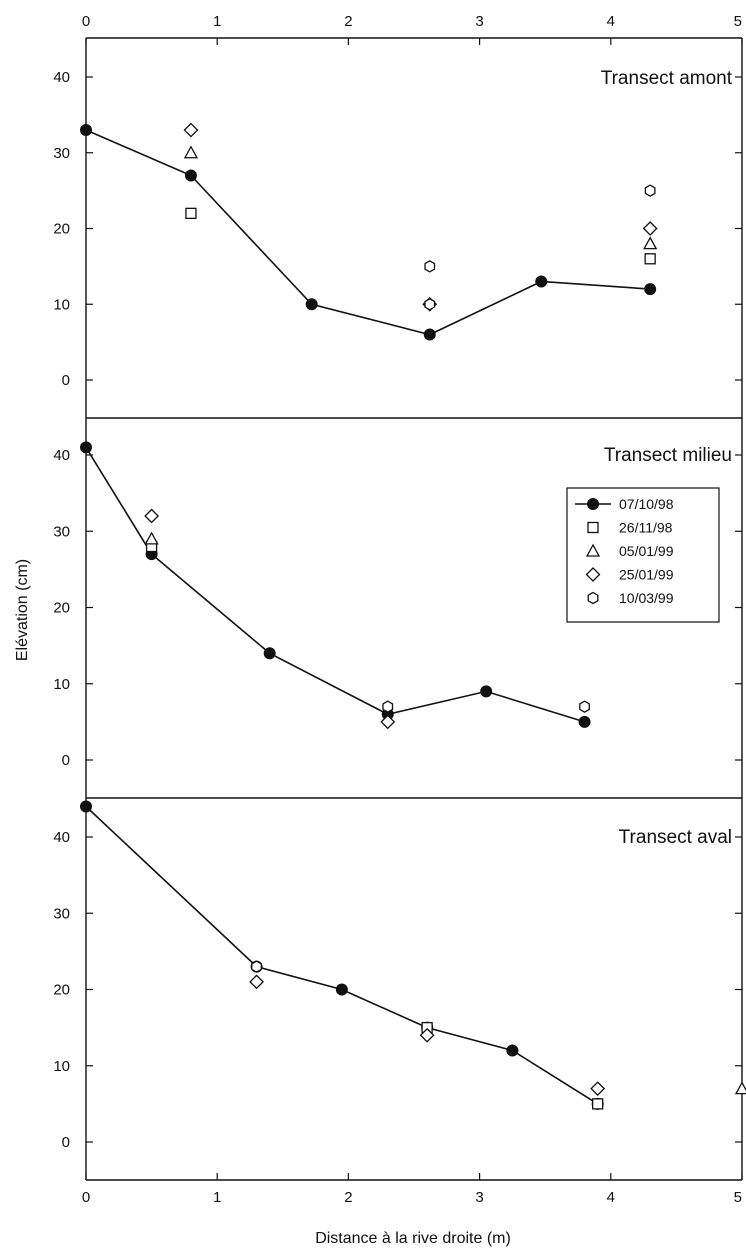 The width and height of the screenshot is (746, 1256). Describe the element at coordinates (217, 21) in the screenshot. I see `x-tick-label-top: 1` at that location.